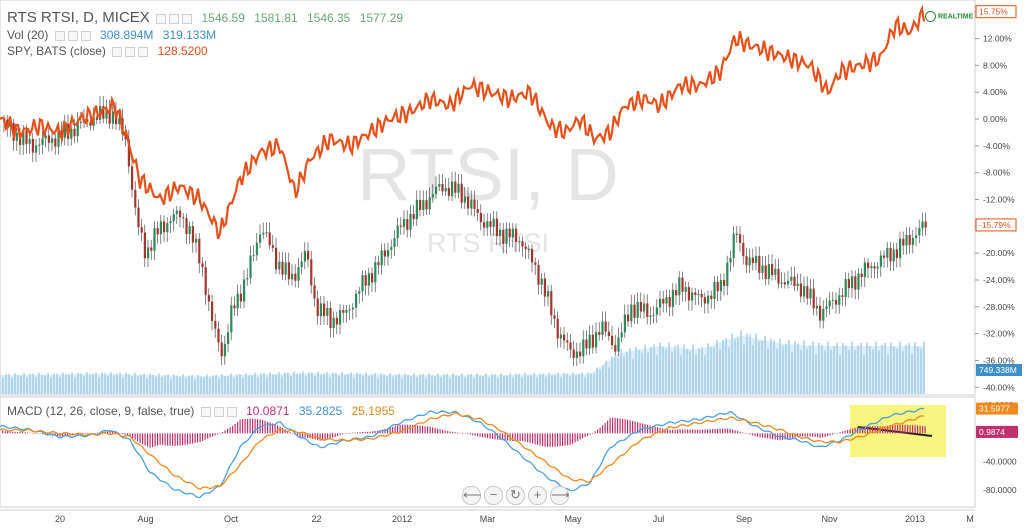  What do you see at coordinates (659, 519) in the screenshot?
I see `x-tick-label: Jul` at bounding box center [659, 519].